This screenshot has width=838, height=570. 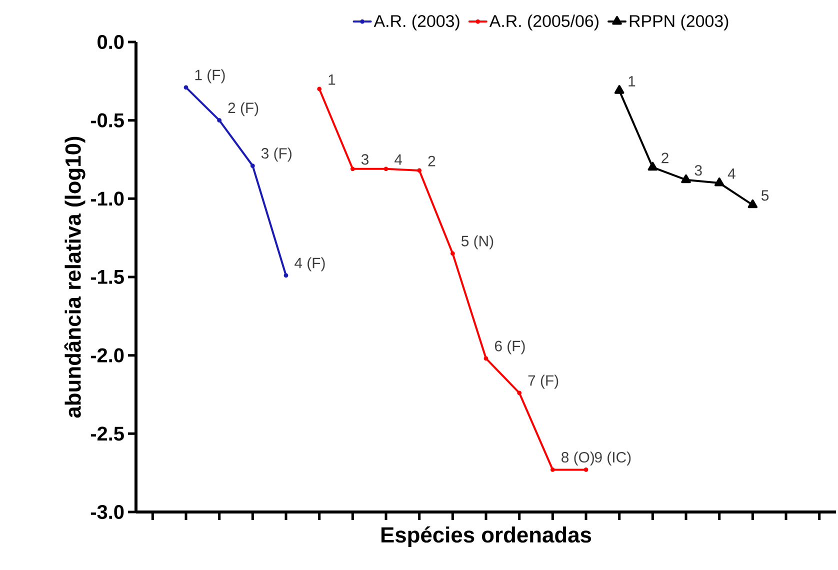 I want to click on y-tick-label: -1.5, so click(x=107, y=277).